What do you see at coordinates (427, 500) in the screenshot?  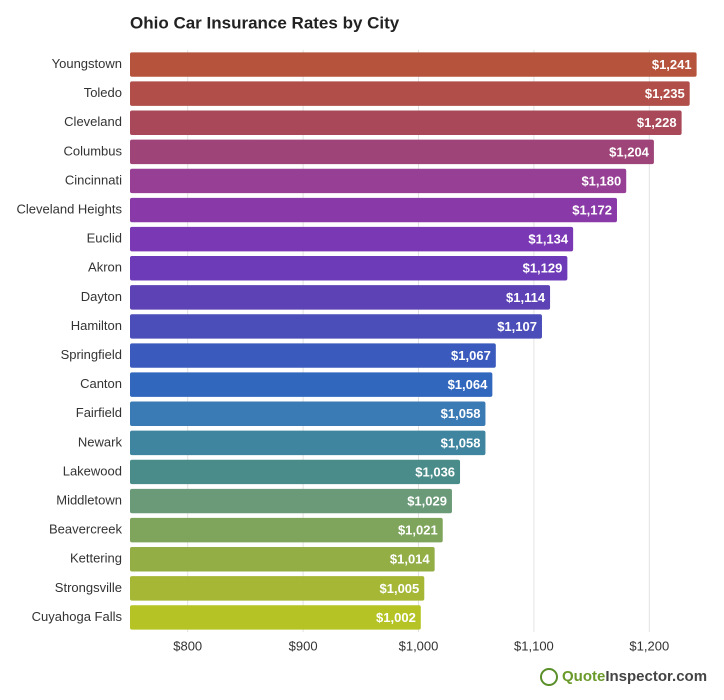 I see `value-label: $1,029` at bounding box center [427, 500].